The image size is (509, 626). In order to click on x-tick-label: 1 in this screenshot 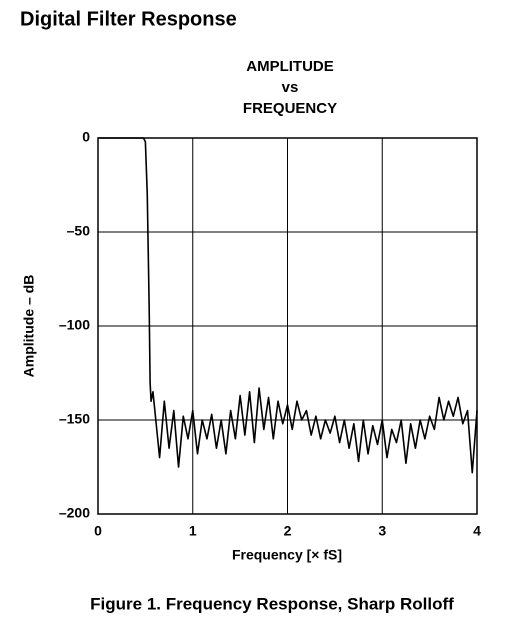, I will do `click(193, 531)`.